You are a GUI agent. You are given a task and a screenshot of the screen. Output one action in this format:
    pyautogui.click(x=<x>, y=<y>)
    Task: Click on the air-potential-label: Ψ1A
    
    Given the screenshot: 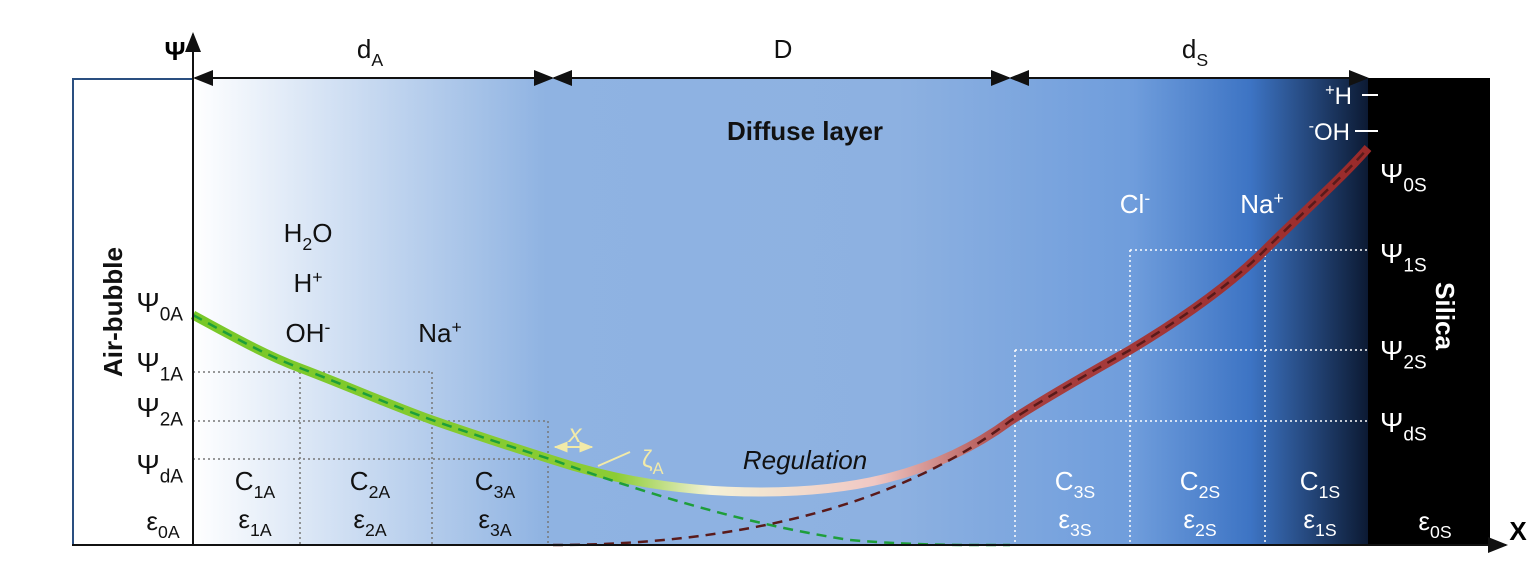 What is the action you would take?
    pyautogui.click(x=159, y=366)
    